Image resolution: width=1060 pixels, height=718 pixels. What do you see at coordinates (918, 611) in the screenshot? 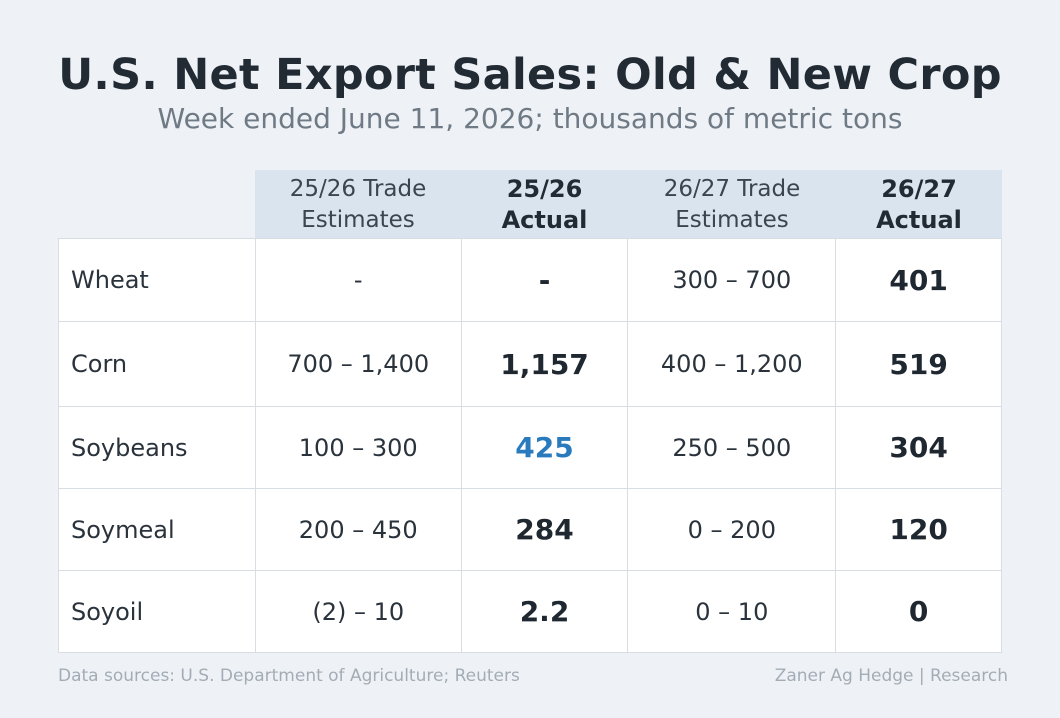
I see `table-cell: 0` at bounding box center [918, 611].